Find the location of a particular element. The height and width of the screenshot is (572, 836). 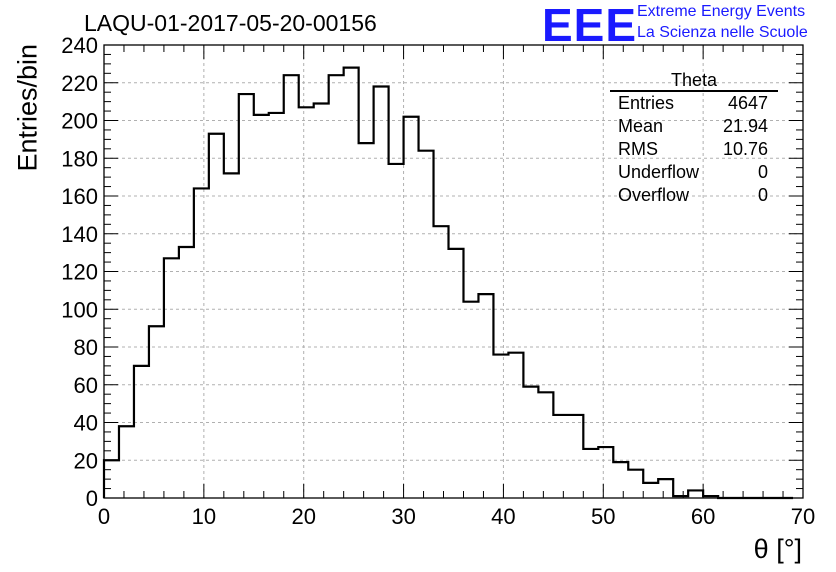

x-tick-label: 0 is located at coordinates (104, 516).